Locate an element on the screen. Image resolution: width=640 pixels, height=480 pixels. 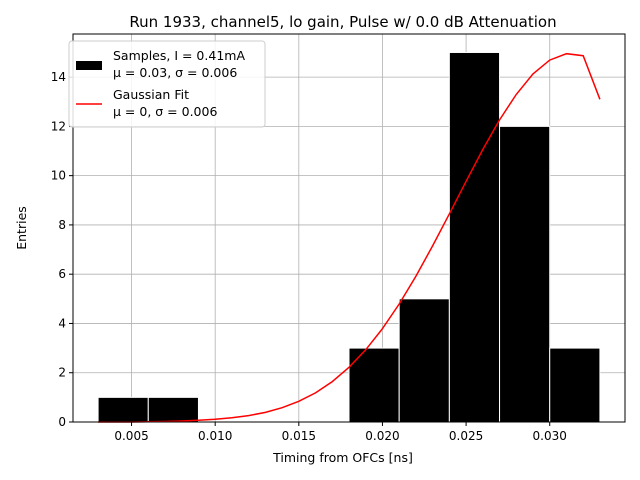
y-tick-label: 2 is located at coordinates (62, 373).